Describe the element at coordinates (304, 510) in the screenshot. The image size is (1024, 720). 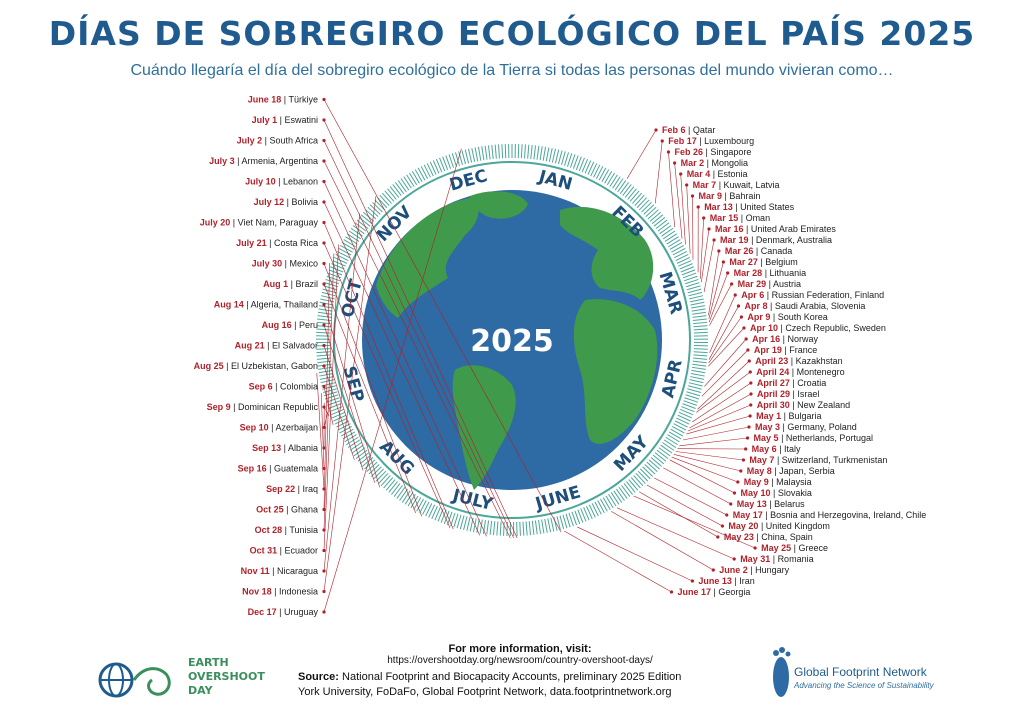
I see `entry-country: Ghana` at that location.